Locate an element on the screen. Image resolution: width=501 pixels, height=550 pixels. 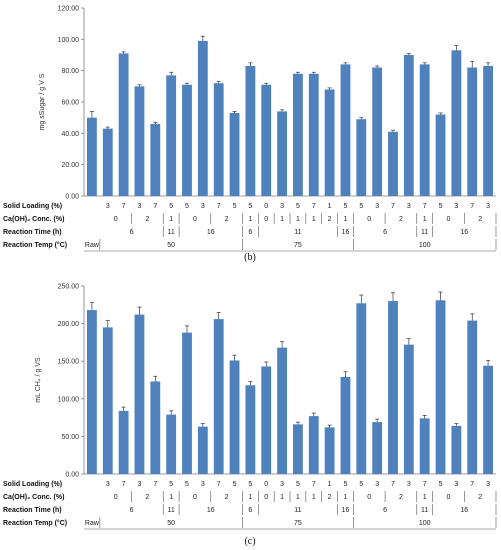
y-tick-label: 100.00 is located at coordinates (69, 40).